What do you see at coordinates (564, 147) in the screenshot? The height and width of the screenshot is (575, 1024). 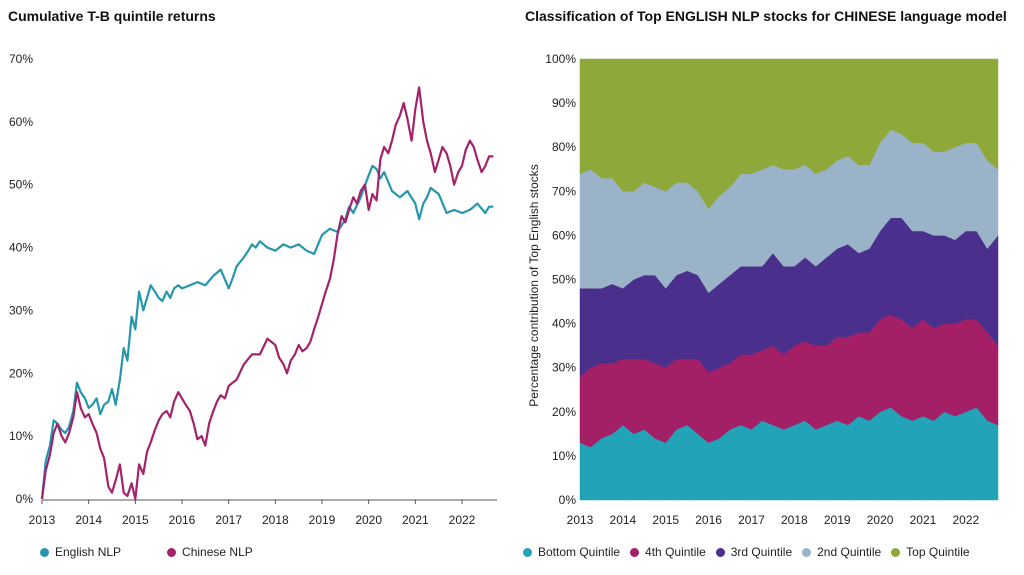 I see `y-tick-label-80: 80%` at bounding box center [564, 147].